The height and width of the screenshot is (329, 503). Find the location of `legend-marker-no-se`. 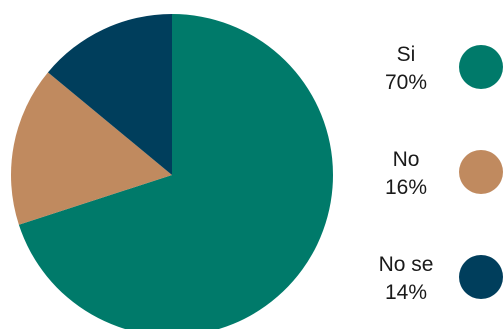

legend-marker-no-se is located at coordinates (481, 277).